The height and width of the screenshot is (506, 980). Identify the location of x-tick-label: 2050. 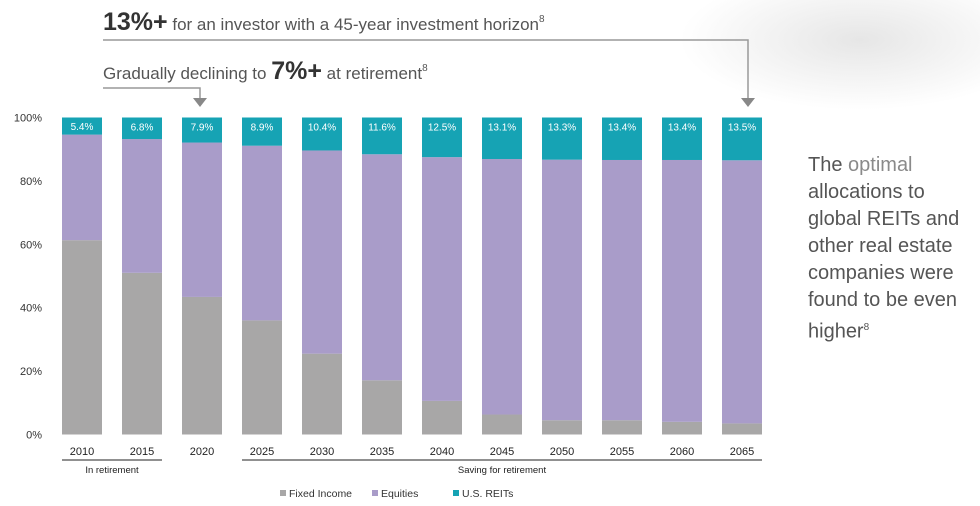
(562, 452).